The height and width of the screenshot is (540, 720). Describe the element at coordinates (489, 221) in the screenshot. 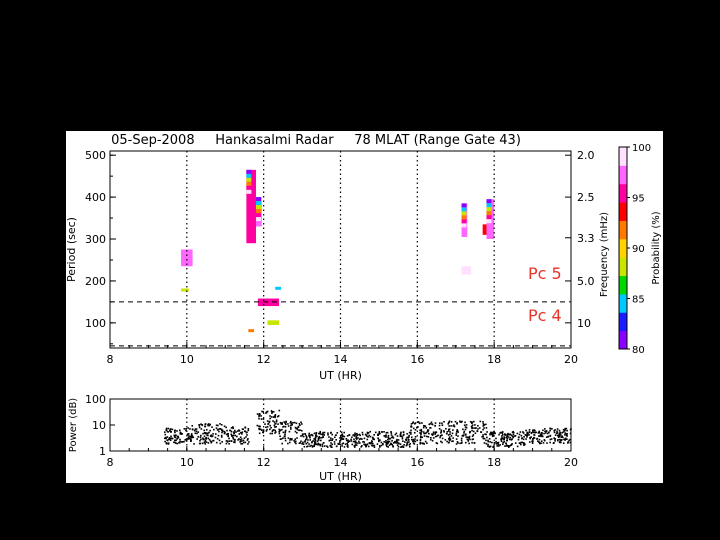

I see `spectral-edge-cell` at that location.